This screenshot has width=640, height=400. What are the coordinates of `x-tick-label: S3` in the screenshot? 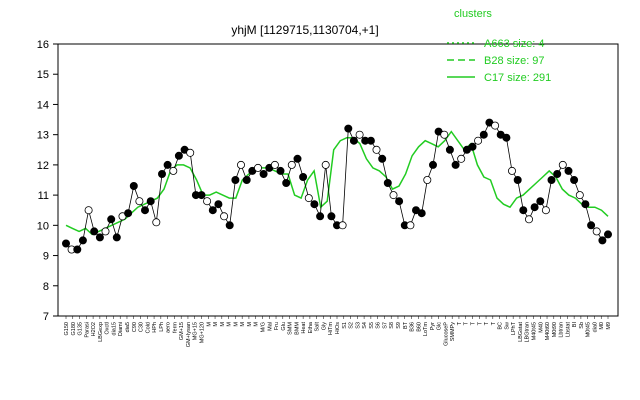 It's located at (358, 325).